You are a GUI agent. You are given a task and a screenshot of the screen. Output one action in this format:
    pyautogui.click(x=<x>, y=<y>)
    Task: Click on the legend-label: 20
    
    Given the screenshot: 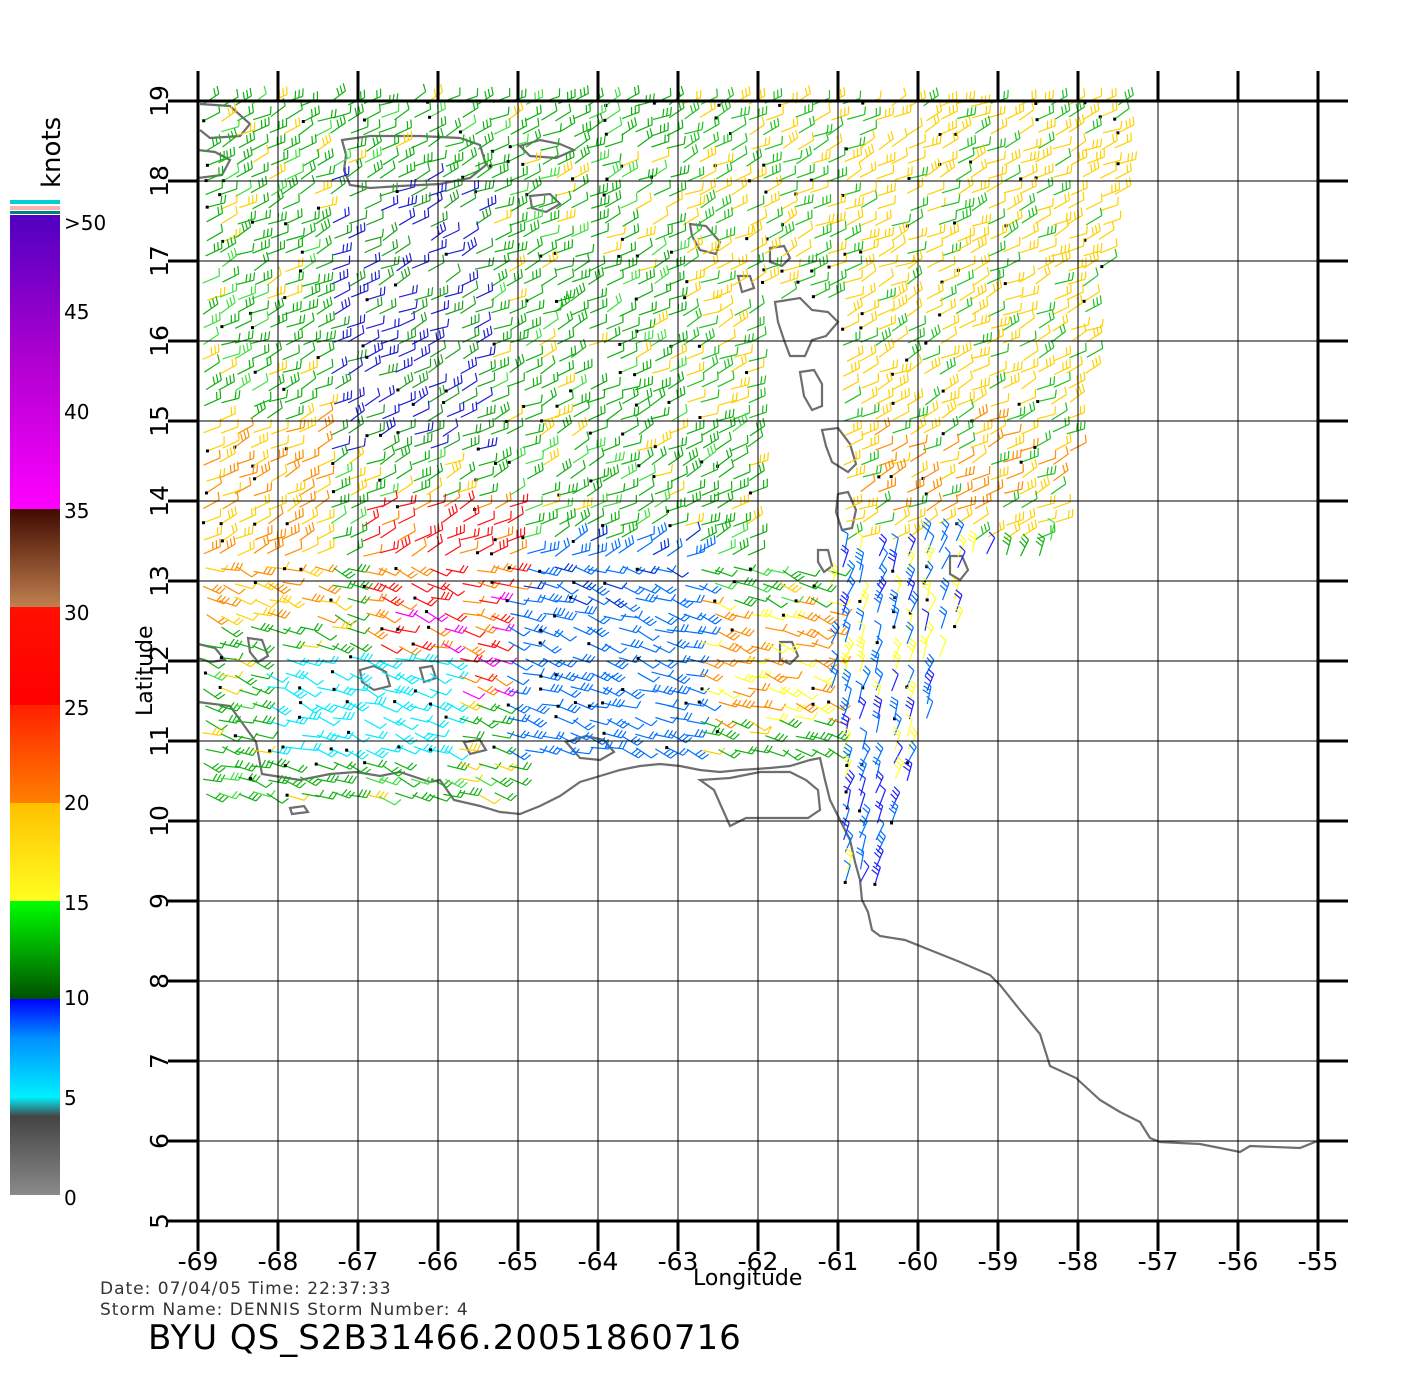 What is the action you would take?
    pyautogui.click(x=76, y=803)
    